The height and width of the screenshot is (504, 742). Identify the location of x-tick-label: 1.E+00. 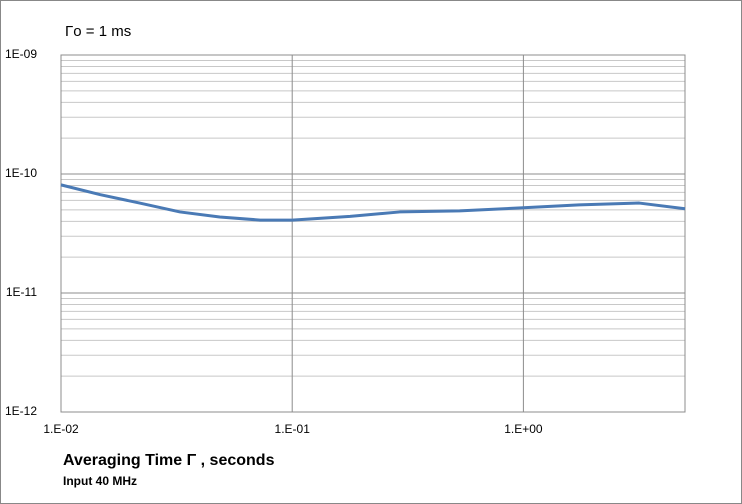
(523, 429).